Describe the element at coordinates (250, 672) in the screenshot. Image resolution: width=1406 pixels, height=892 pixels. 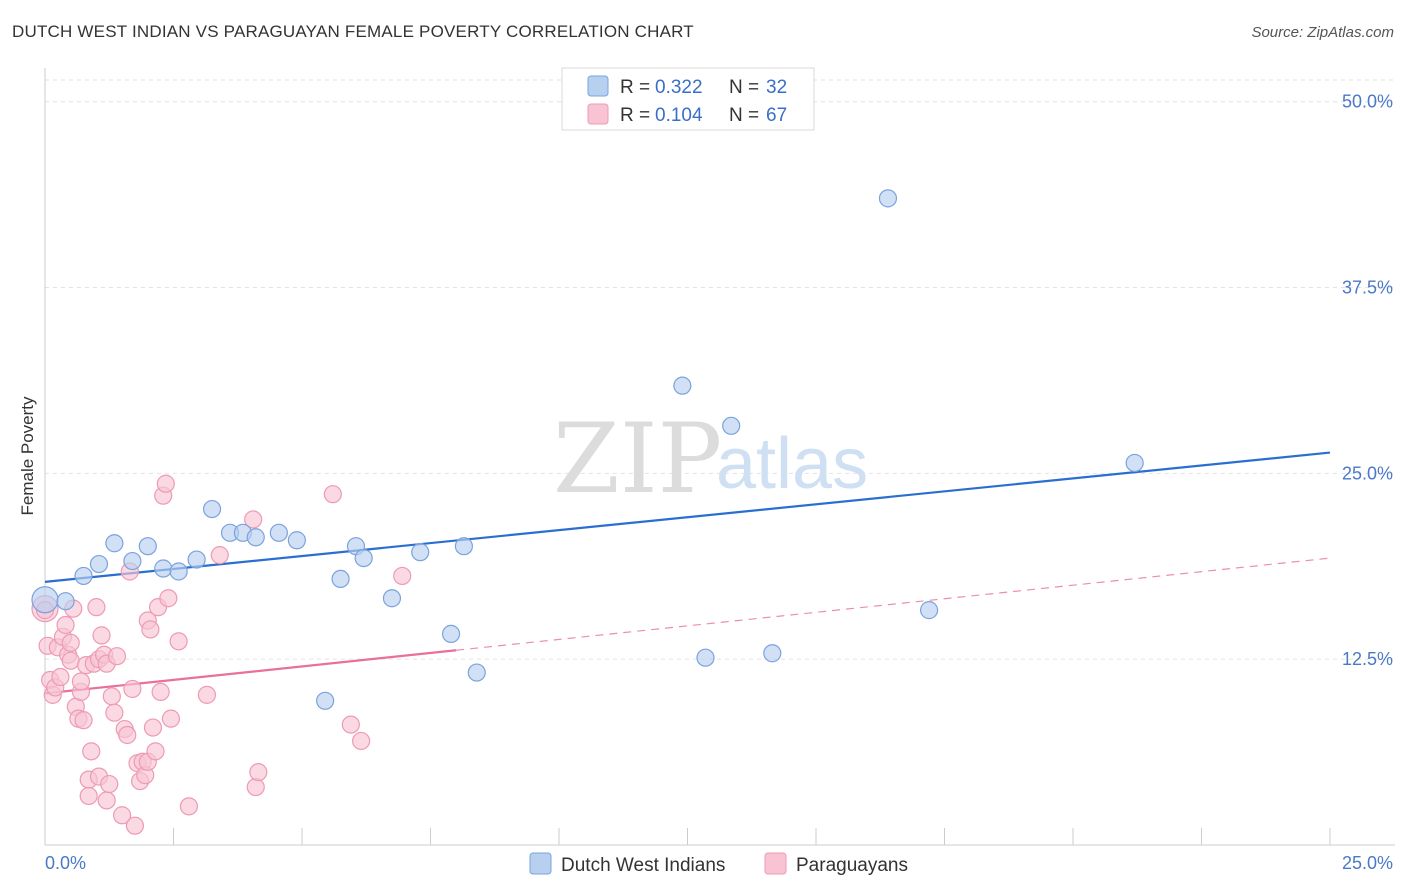
I see `trend-line-paraguayans` at that location.